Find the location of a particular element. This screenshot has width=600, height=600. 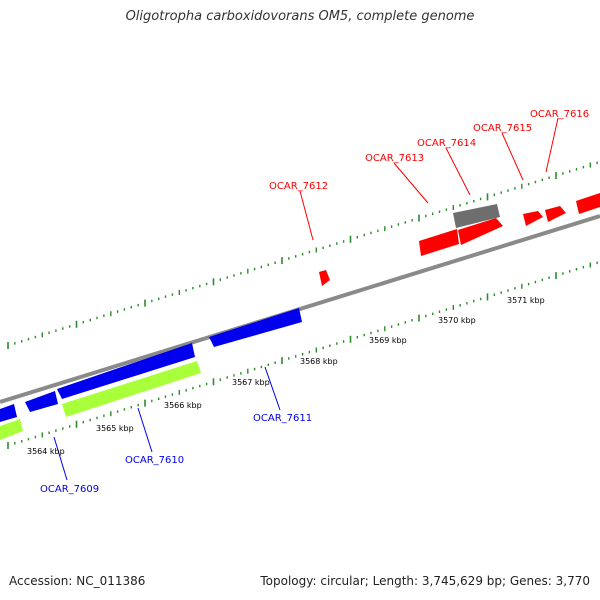

gene-label-ocar-7611: OCAR_7611 is located at coordinates (282, 418).